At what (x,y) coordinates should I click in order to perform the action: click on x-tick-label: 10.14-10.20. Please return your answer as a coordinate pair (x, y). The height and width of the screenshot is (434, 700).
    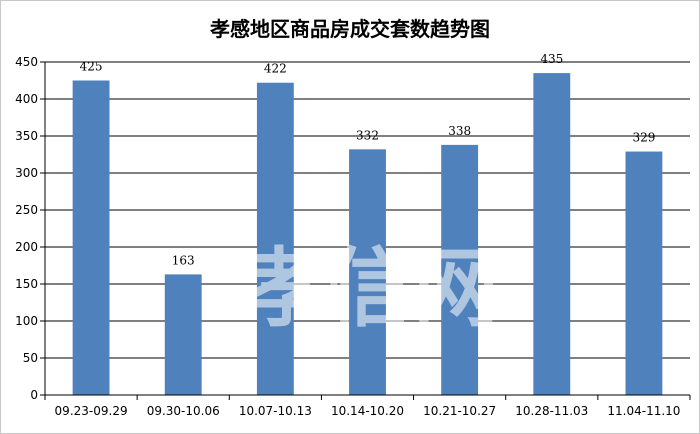
    Looking at the image, I should click on (367, 411).